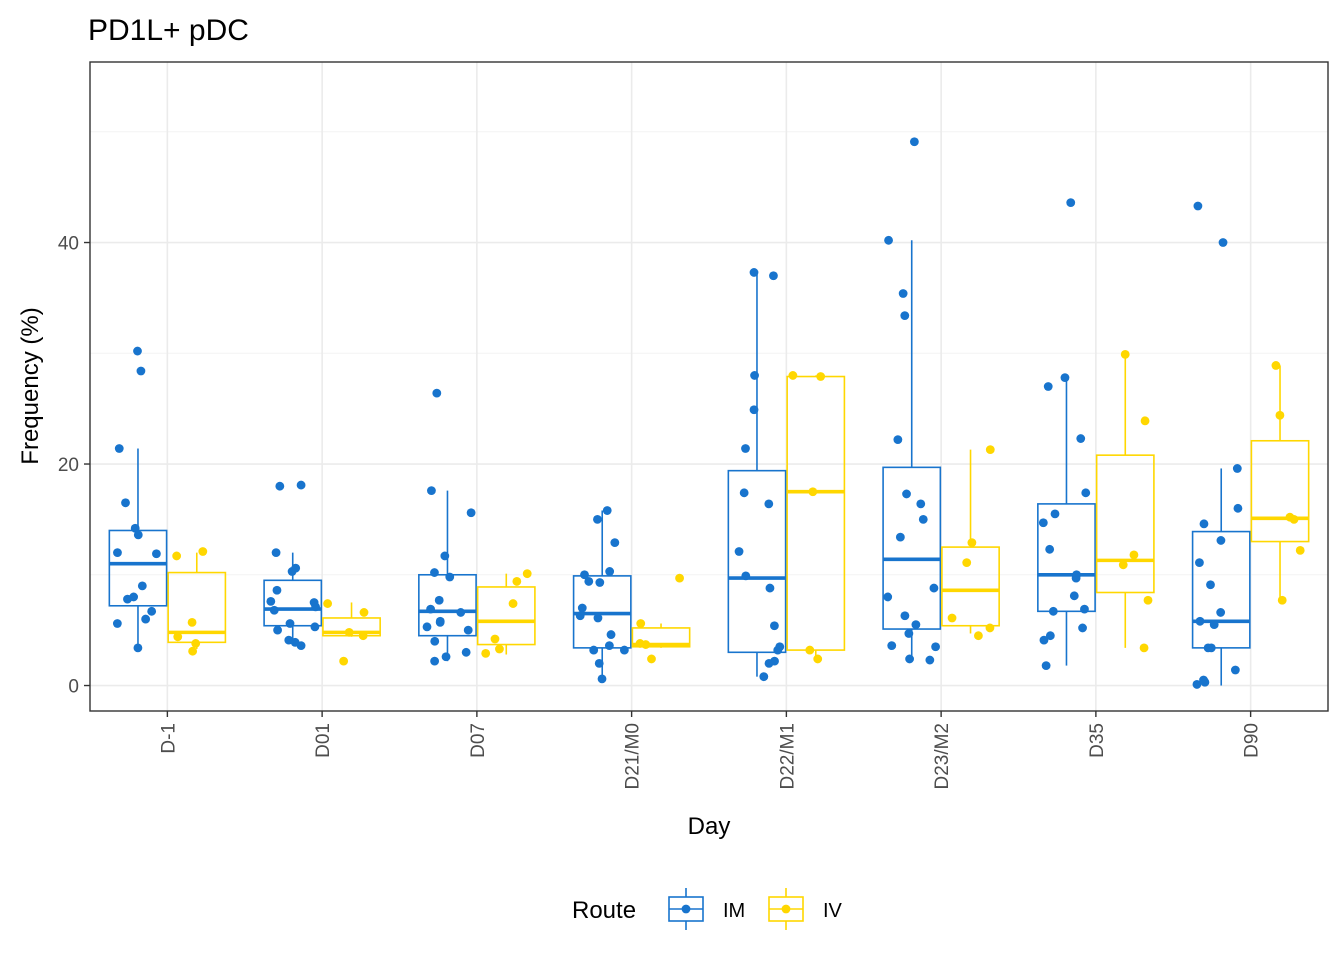 This screenshot has height=960, width=1344. I want to click on iv-box-D35, so click(1125, 501).